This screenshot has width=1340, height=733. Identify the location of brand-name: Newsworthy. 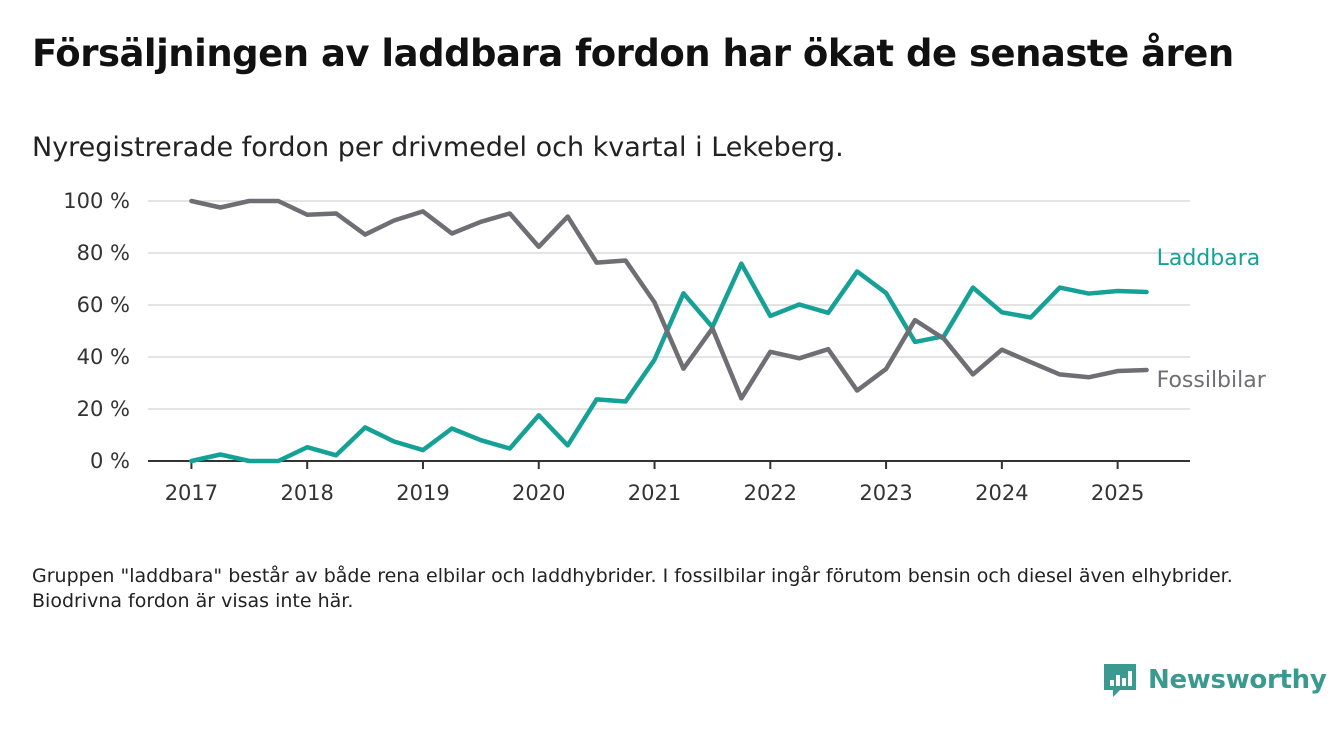
(1237, 680).